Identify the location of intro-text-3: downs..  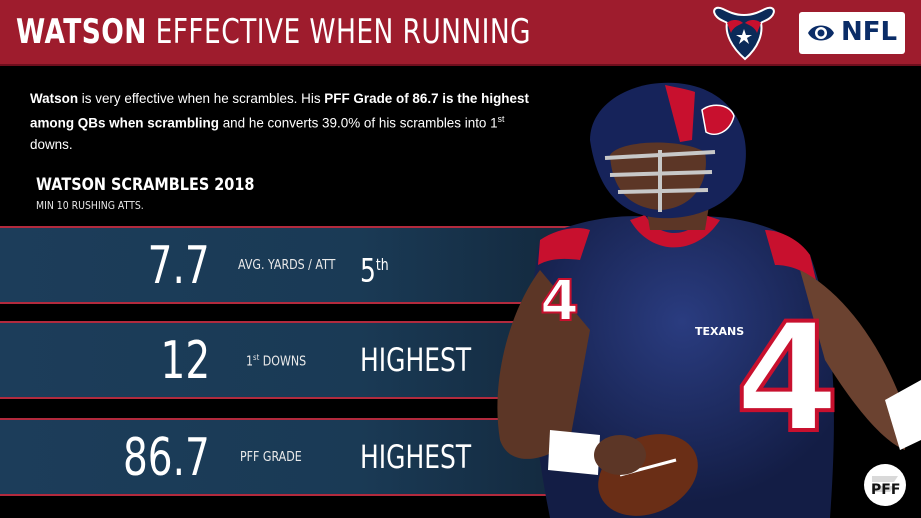
(51, 143).